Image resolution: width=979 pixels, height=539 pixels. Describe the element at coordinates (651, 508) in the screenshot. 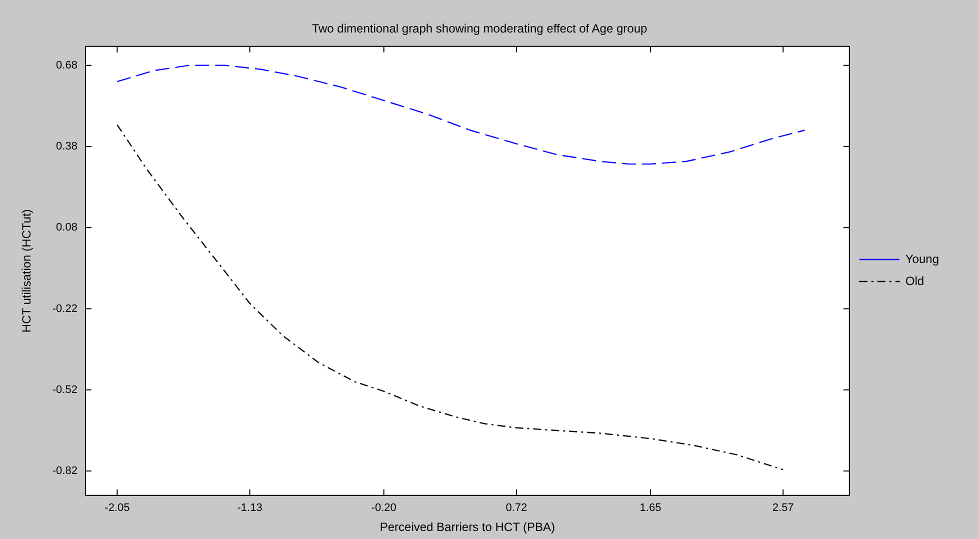

I see `x-tick-label: 1.65` at that location.